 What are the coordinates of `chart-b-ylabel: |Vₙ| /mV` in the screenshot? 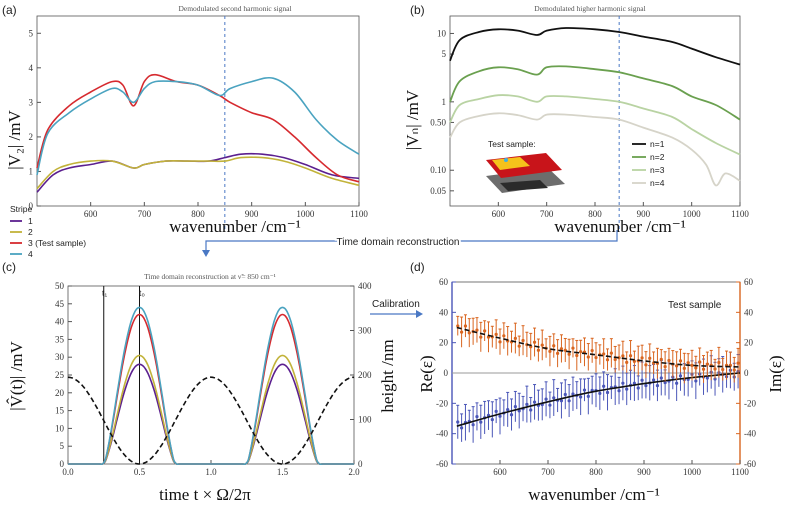 It's located at (412, 119).